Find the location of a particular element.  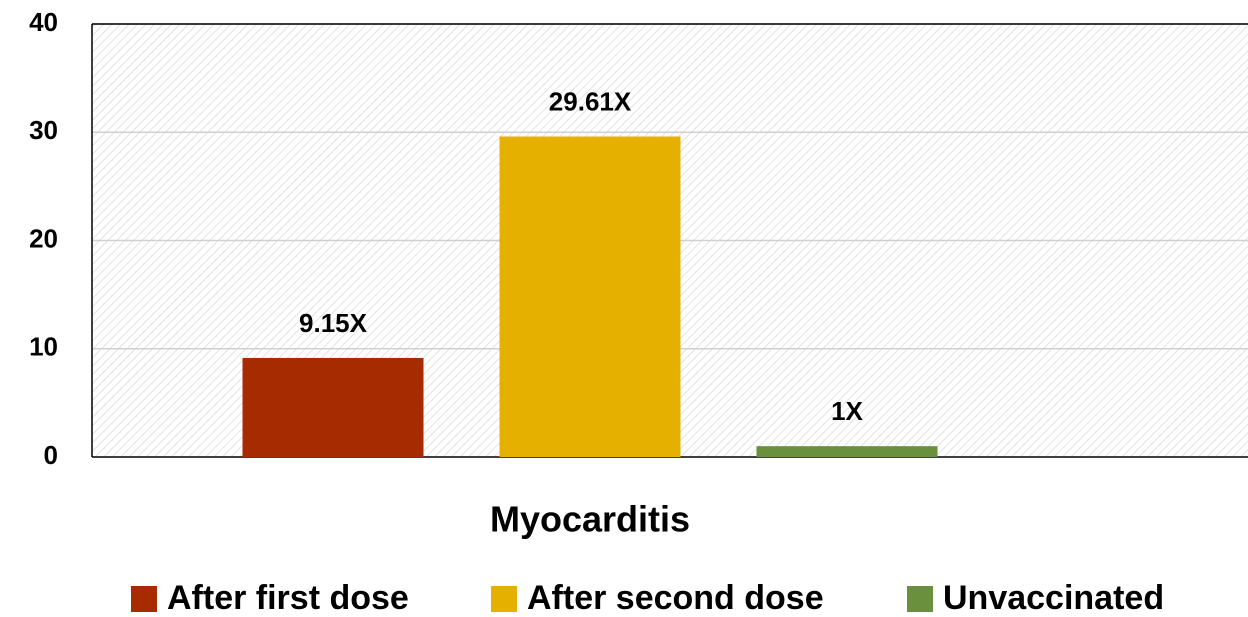

value-label: 29.61X is located at coordinates (590, 101).